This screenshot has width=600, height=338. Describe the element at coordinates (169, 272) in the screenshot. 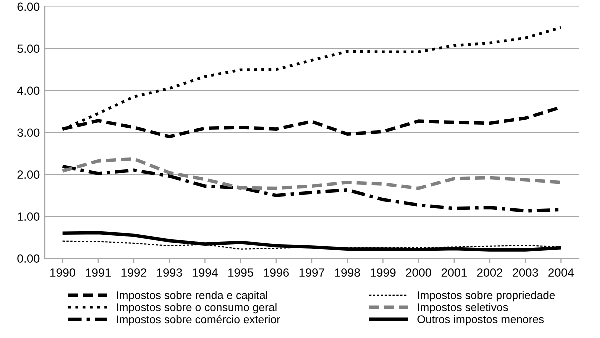

I see `x-tick-label: 1993` at that location.